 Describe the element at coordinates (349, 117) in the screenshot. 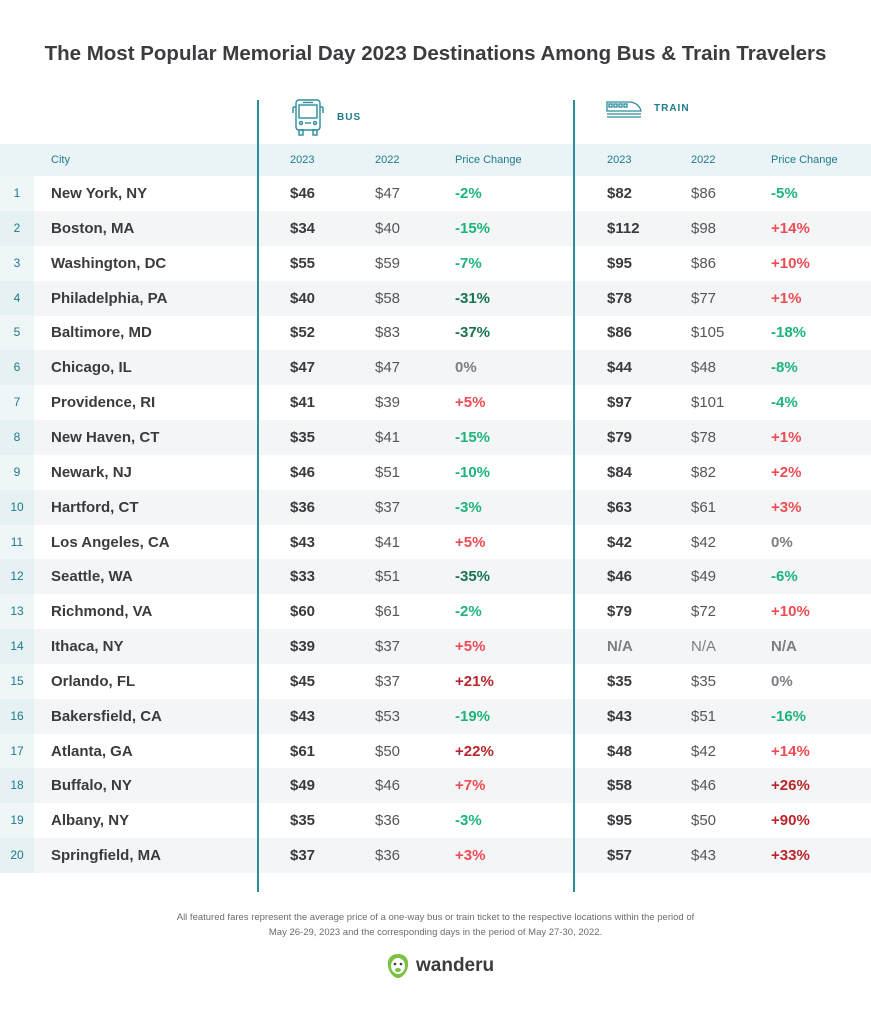

I see `bus-label: BUS` at that location.